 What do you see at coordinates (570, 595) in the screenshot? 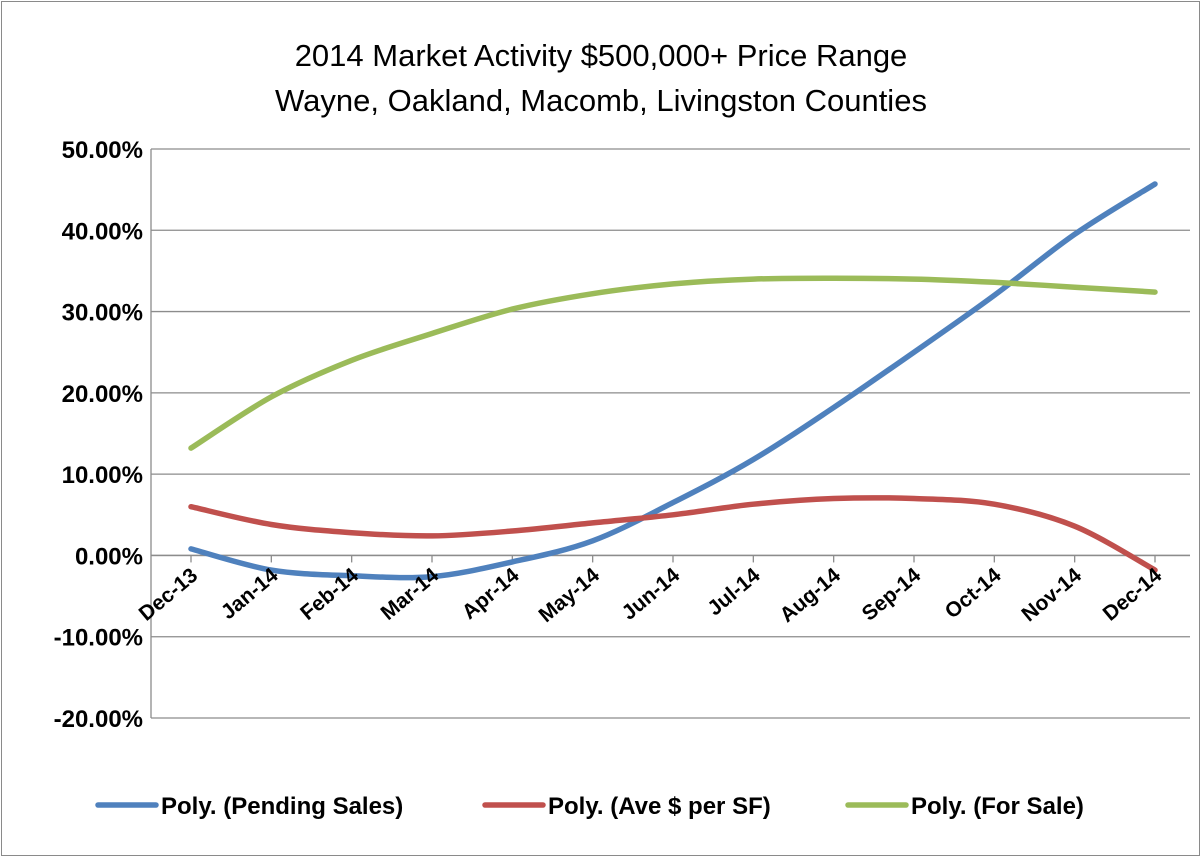
I see `x-tick-label: May-14` at bounding box center [570, 595].